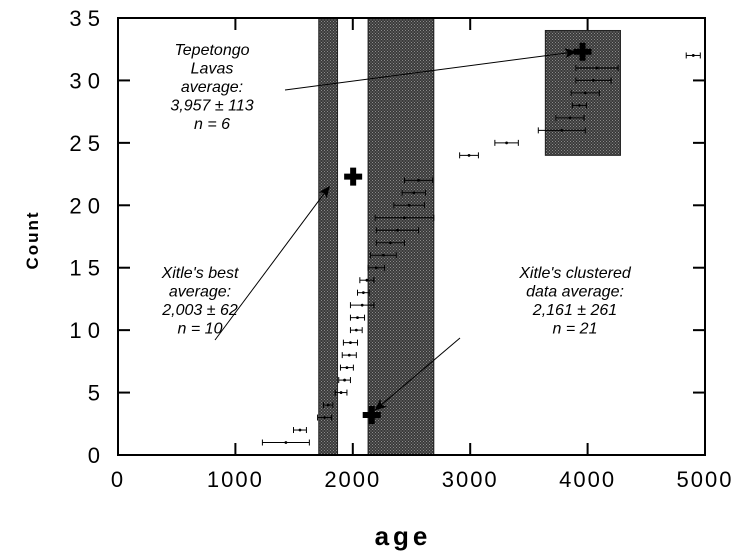  Describe the element at coordinates (84, 205) in the screenshot. I see `y-tick-label: 2 0` at that location.